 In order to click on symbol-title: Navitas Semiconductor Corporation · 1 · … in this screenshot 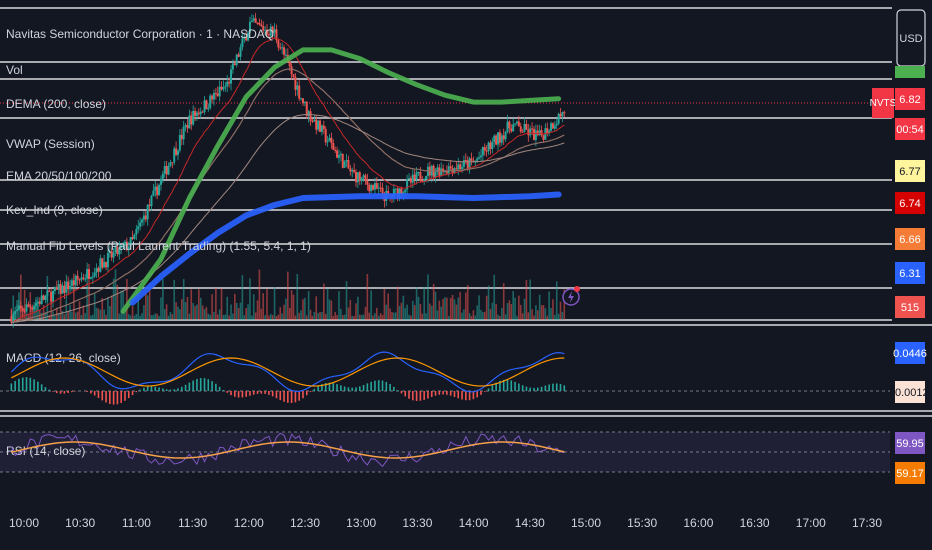, I will do `click(140, 34)`.